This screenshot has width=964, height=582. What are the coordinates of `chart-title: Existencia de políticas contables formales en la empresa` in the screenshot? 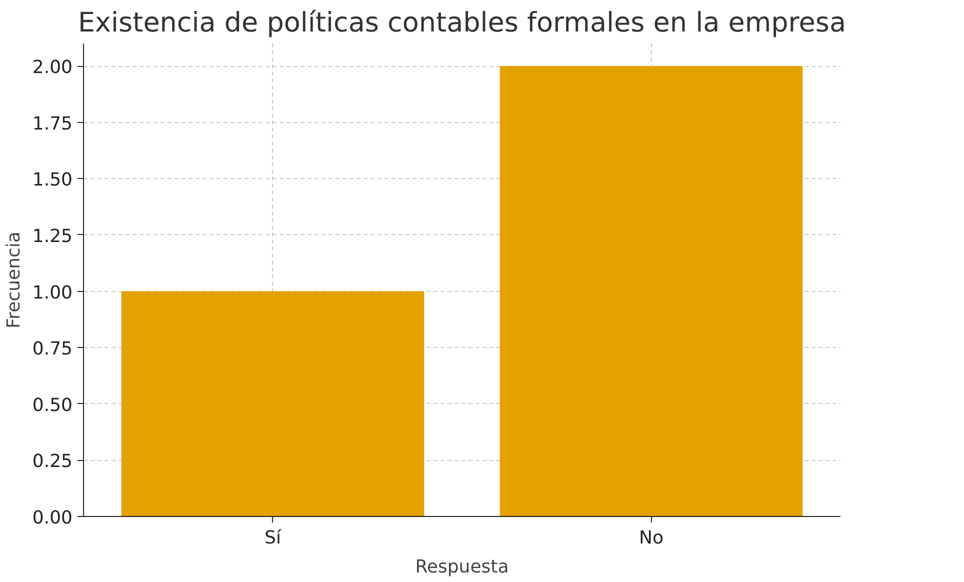 It's located at (462, 23).